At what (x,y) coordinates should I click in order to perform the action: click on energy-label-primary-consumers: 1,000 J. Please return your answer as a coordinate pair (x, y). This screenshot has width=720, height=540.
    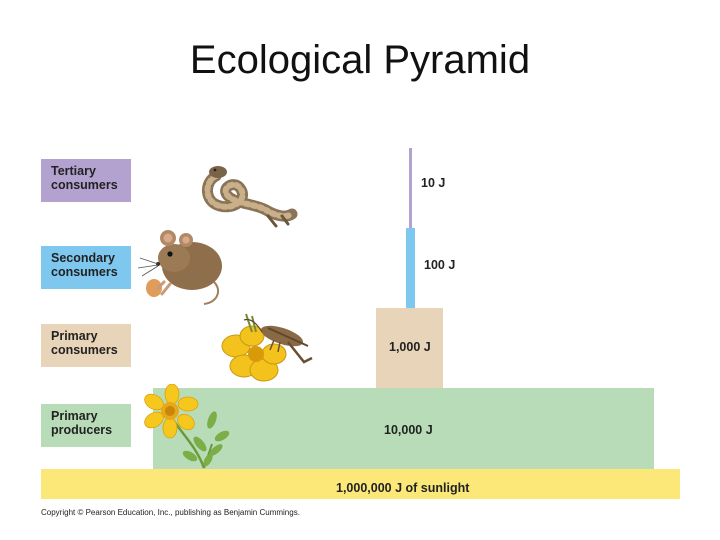
    Looking at the image, I should click on (410, 347).